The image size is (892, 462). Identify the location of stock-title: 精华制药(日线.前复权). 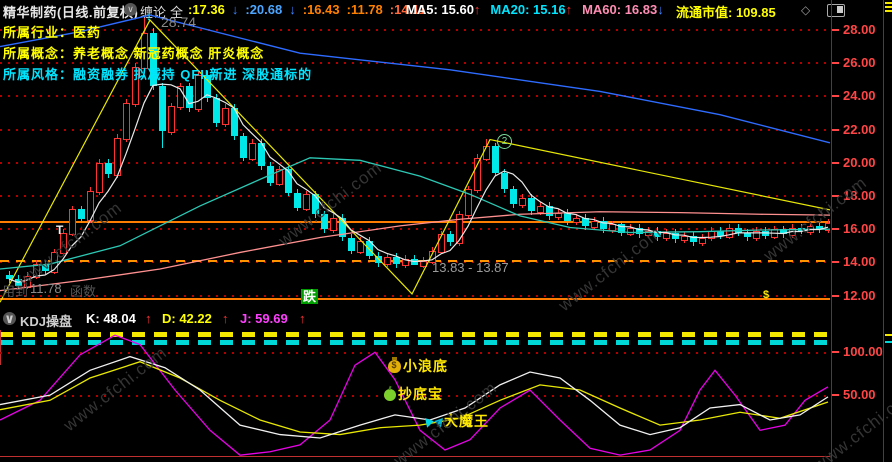
(71, 12).